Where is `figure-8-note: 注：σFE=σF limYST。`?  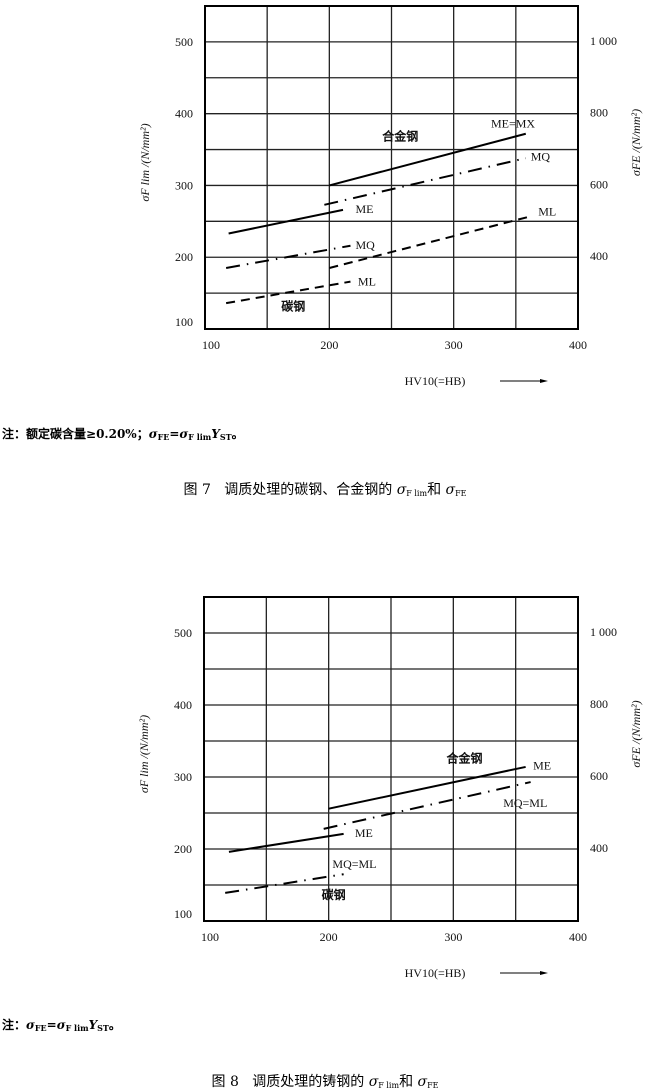
figure-8-note: 注：σFE=σF limYST。 is located at coordinates (61, 1024).